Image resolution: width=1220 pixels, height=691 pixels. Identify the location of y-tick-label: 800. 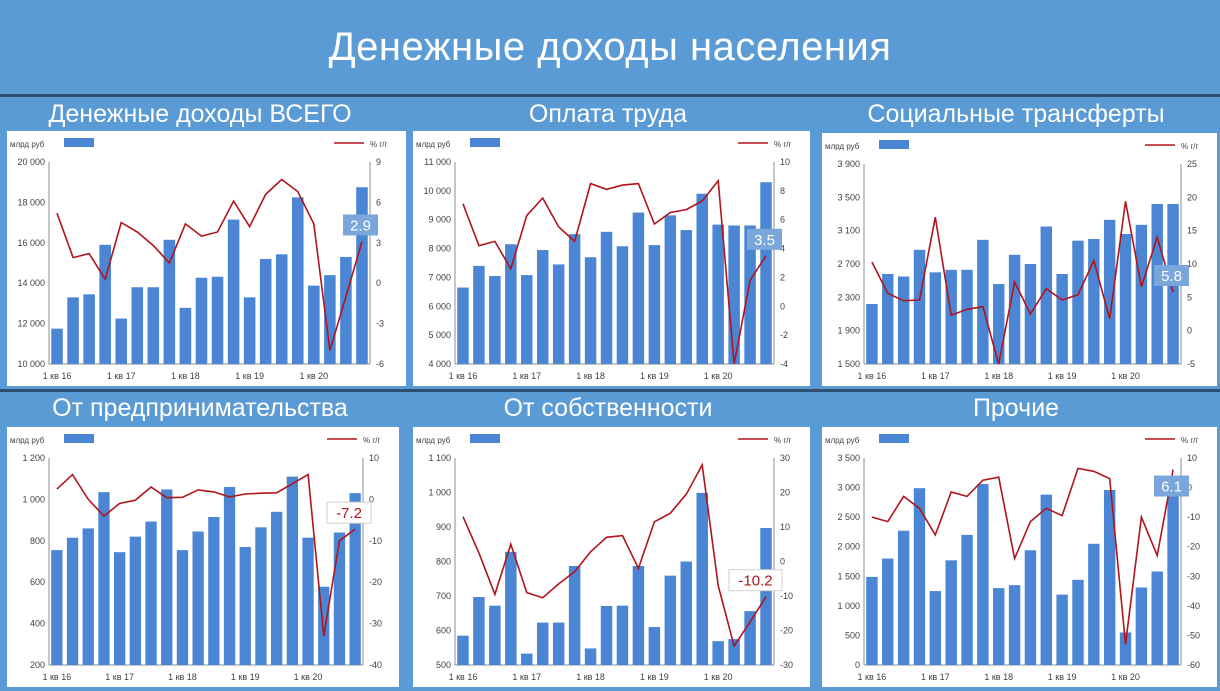
(443, 562).